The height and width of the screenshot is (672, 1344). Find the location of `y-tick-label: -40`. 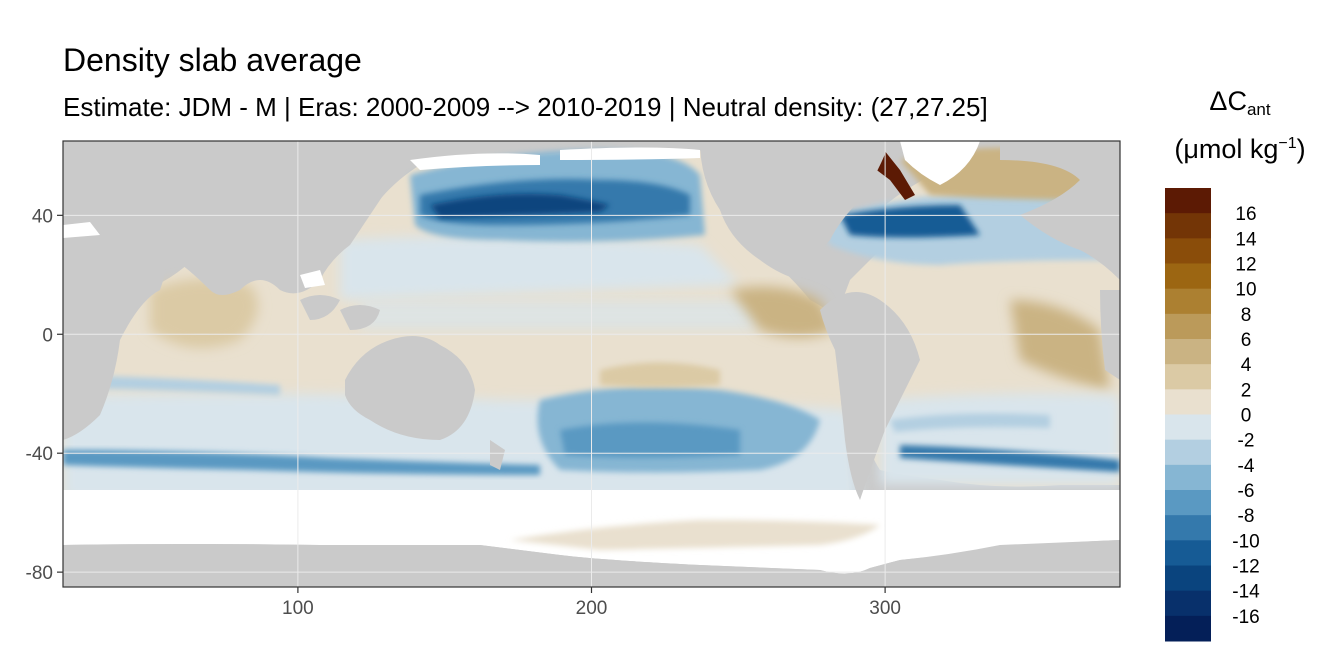

y-tick-label: -40 is located at coordinates (39, 454).